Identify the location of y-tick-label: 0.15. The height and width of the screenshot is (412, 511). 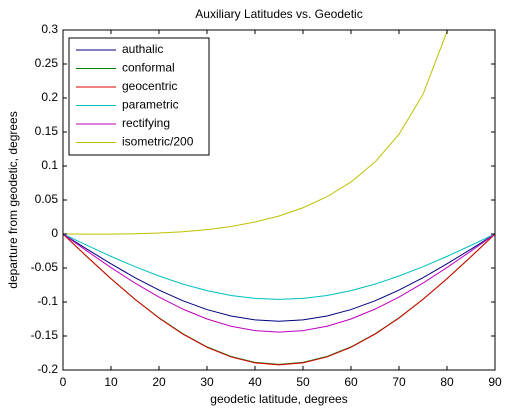
(47, 131).